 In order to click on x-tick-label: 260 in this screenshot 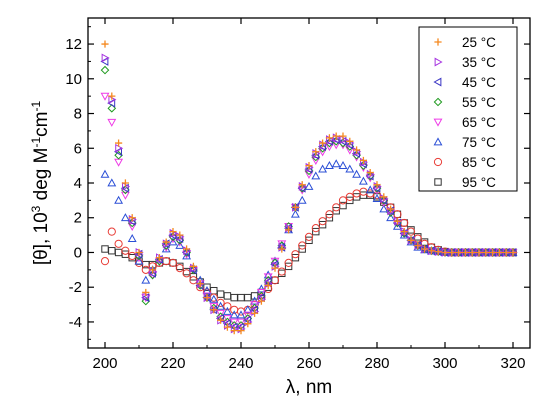, I will do `click(308, 363)`.